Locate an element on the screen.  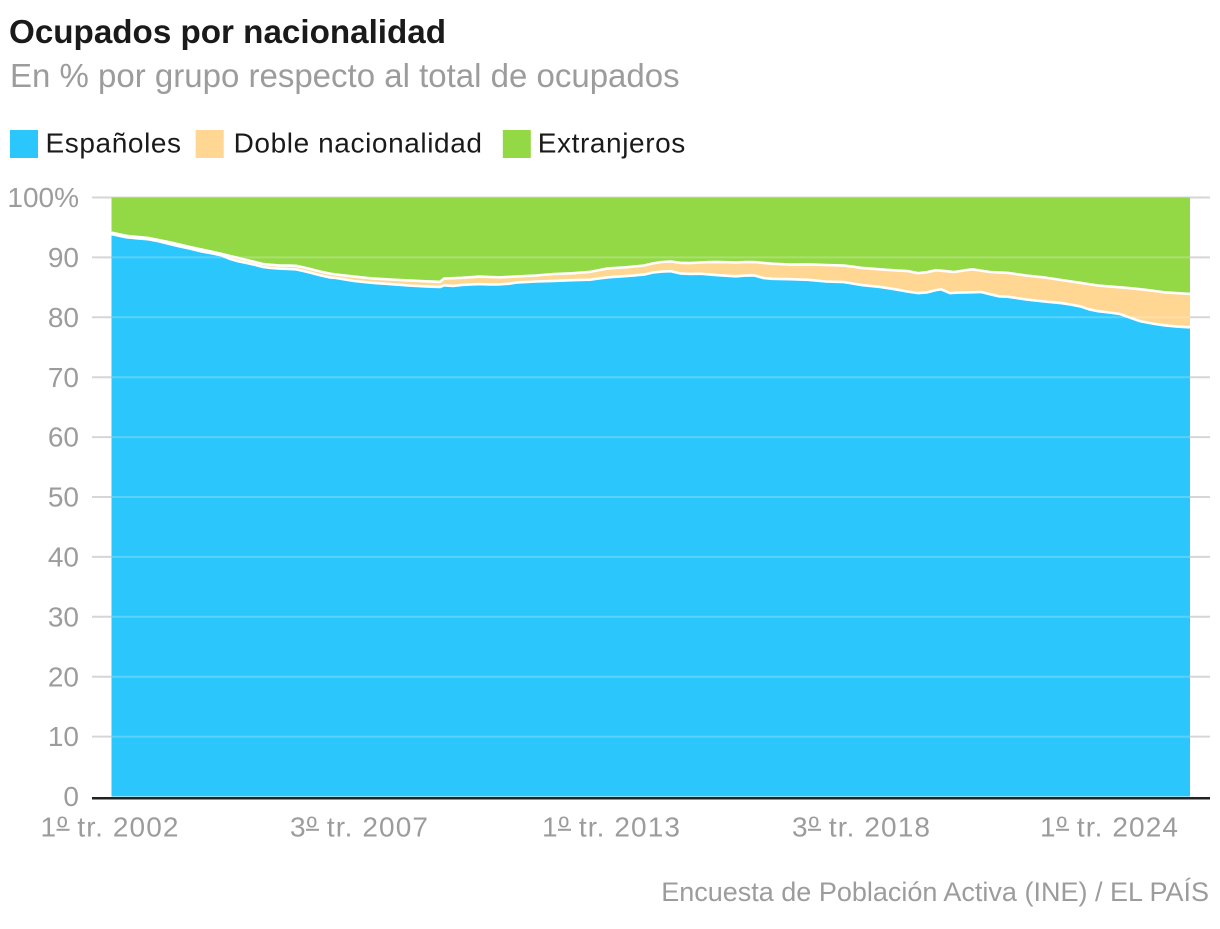
svg-text: 3º tr. 2007 is located at coordinates (359, 827).